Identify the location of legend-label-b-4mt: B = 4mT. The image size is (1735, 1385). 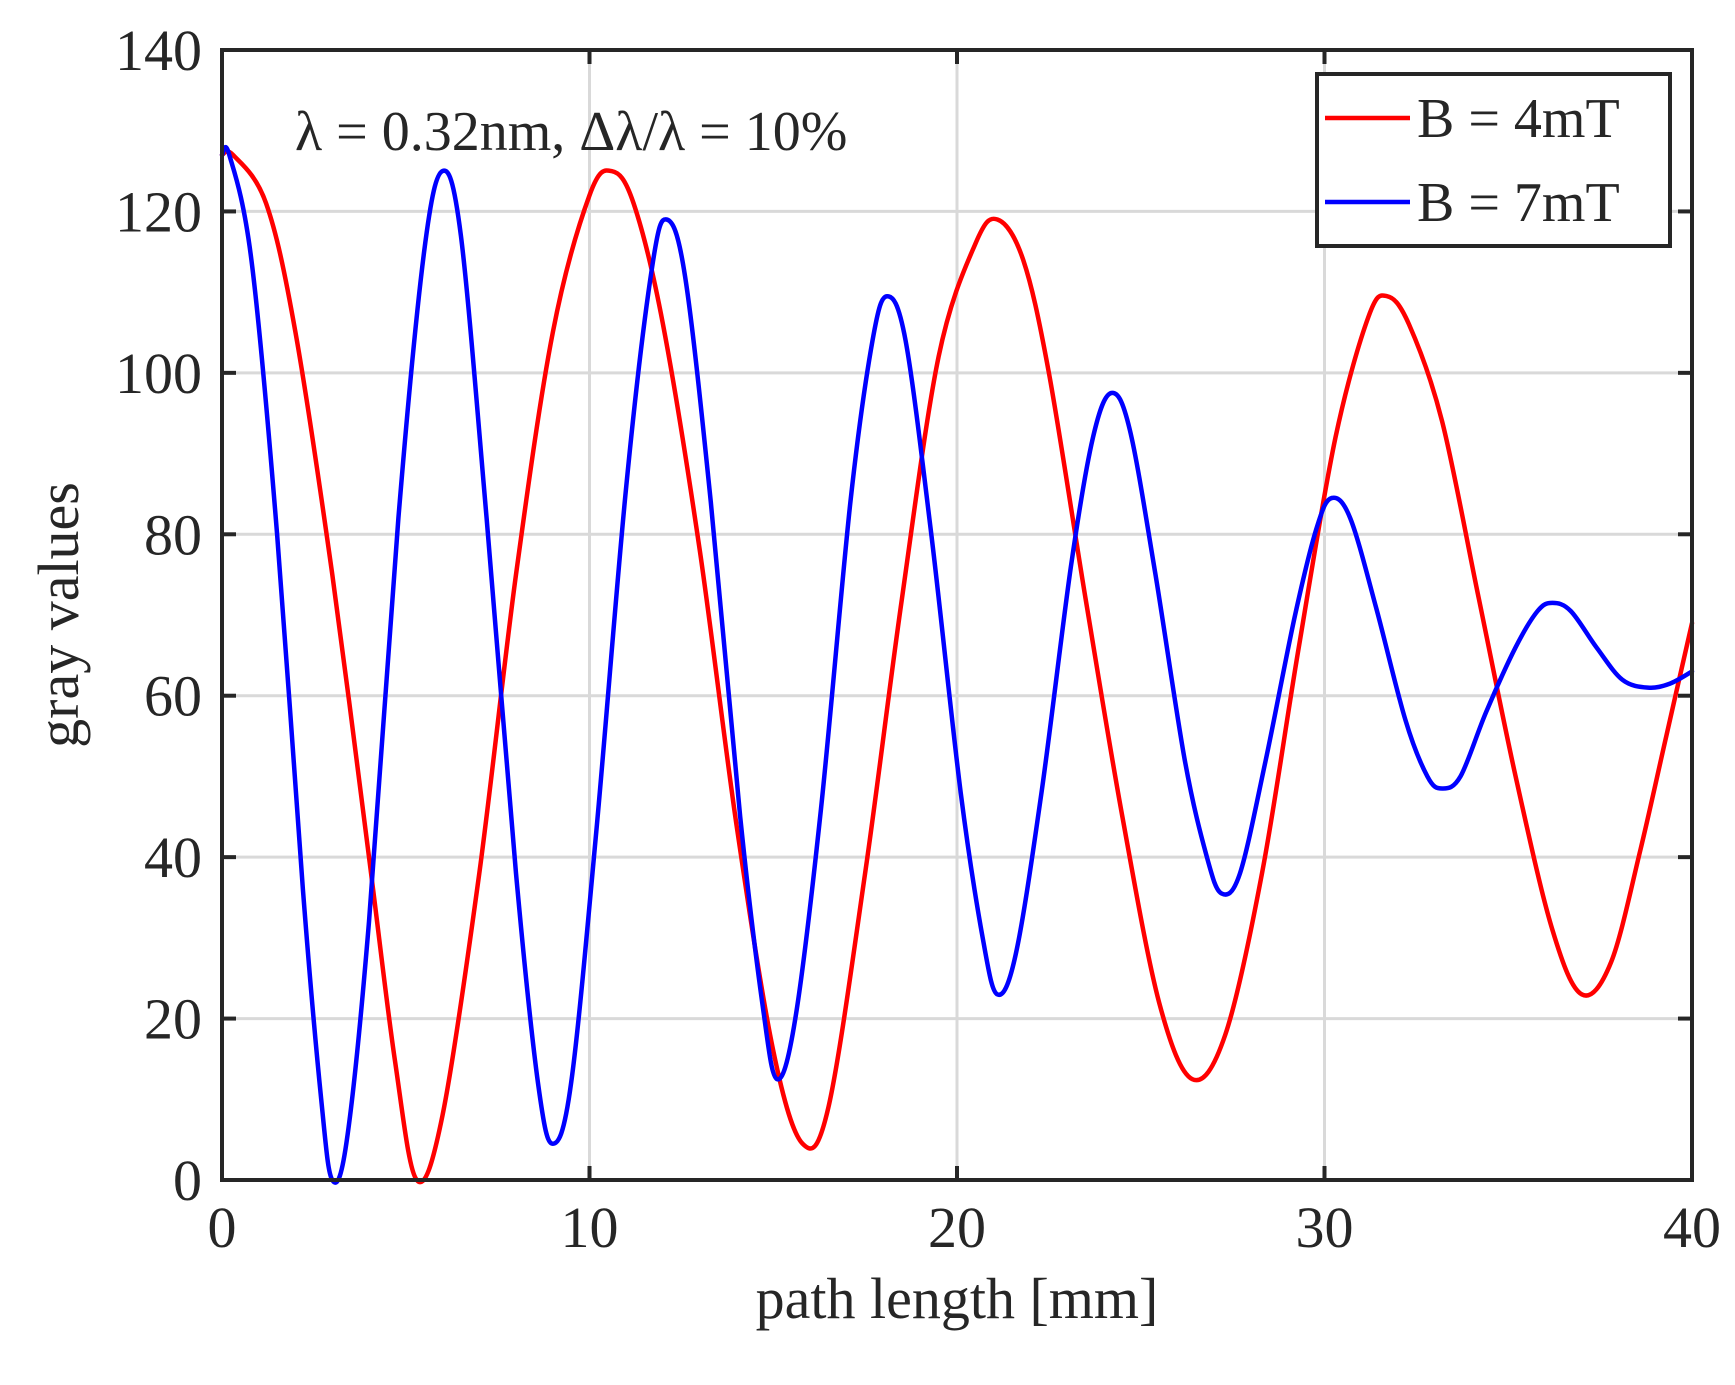
(1518, 119).